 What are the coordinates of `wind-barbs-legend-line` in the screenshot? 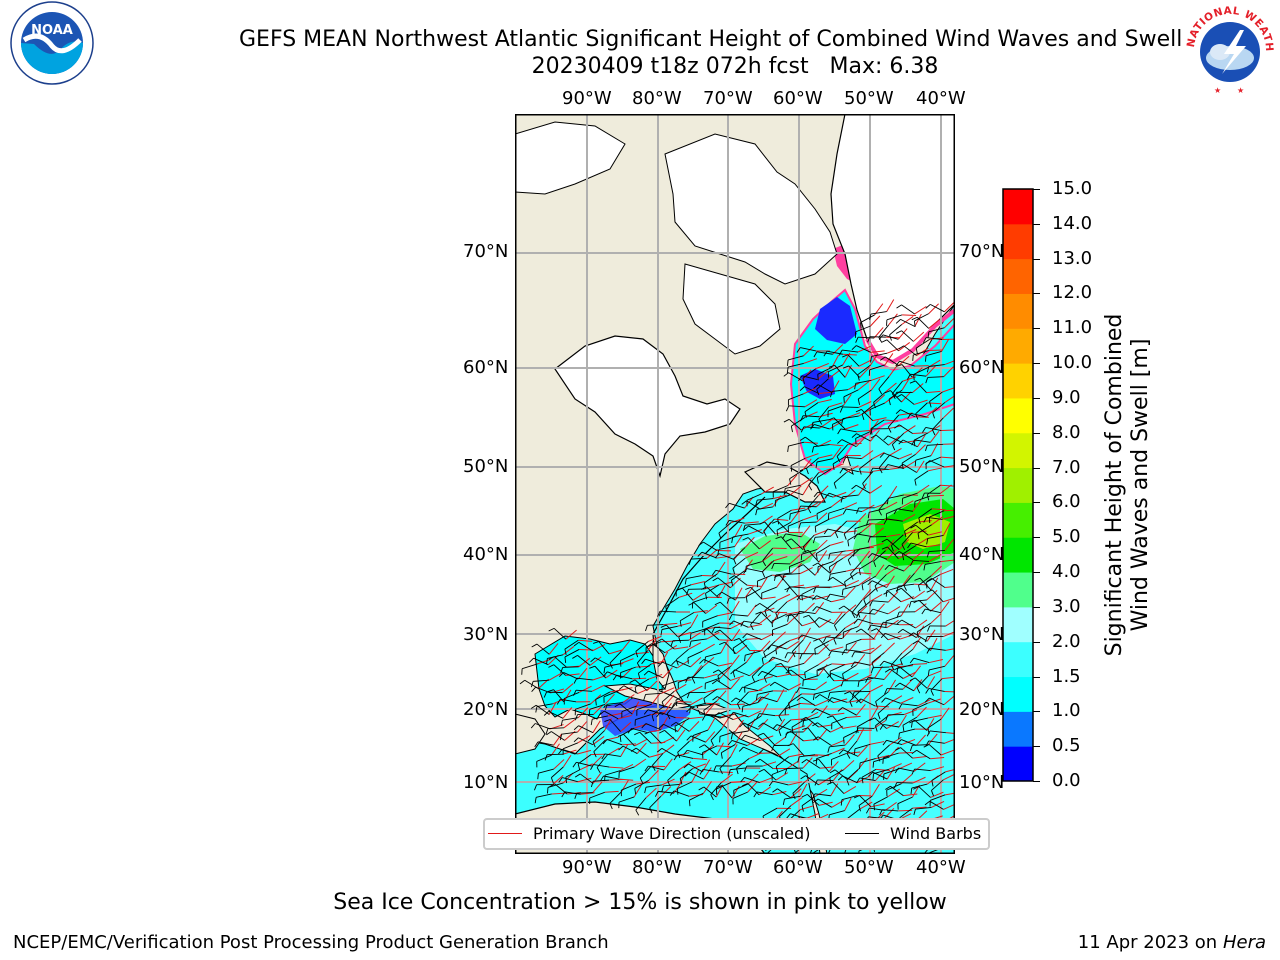 It's located at (862, 833).